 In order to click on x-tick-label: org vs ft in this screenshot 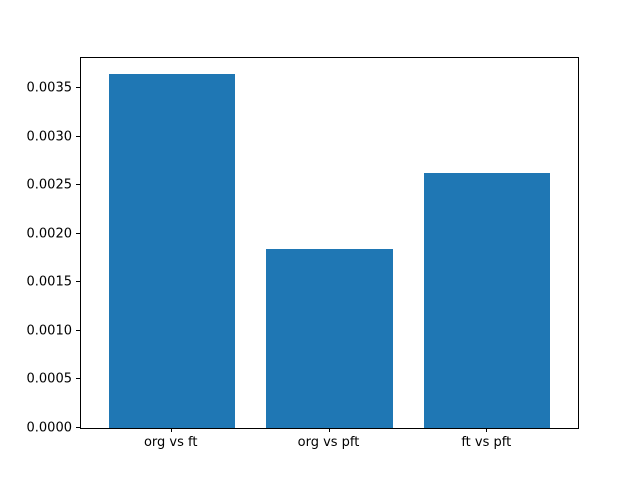, I will do `click(170, 442)`.